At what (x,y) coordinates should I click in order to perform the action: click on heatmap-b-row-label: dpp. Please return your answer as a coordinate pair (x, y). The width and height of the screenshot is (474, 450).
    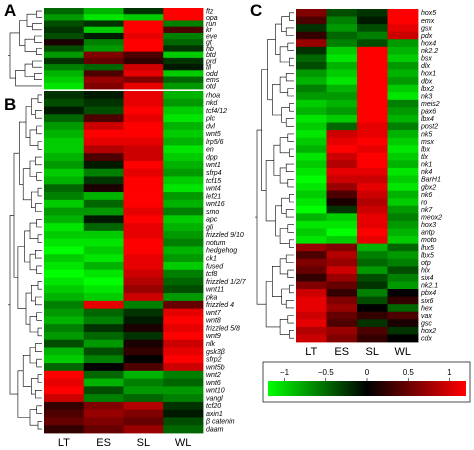
    Looking at the image, I should click on (212, 157).